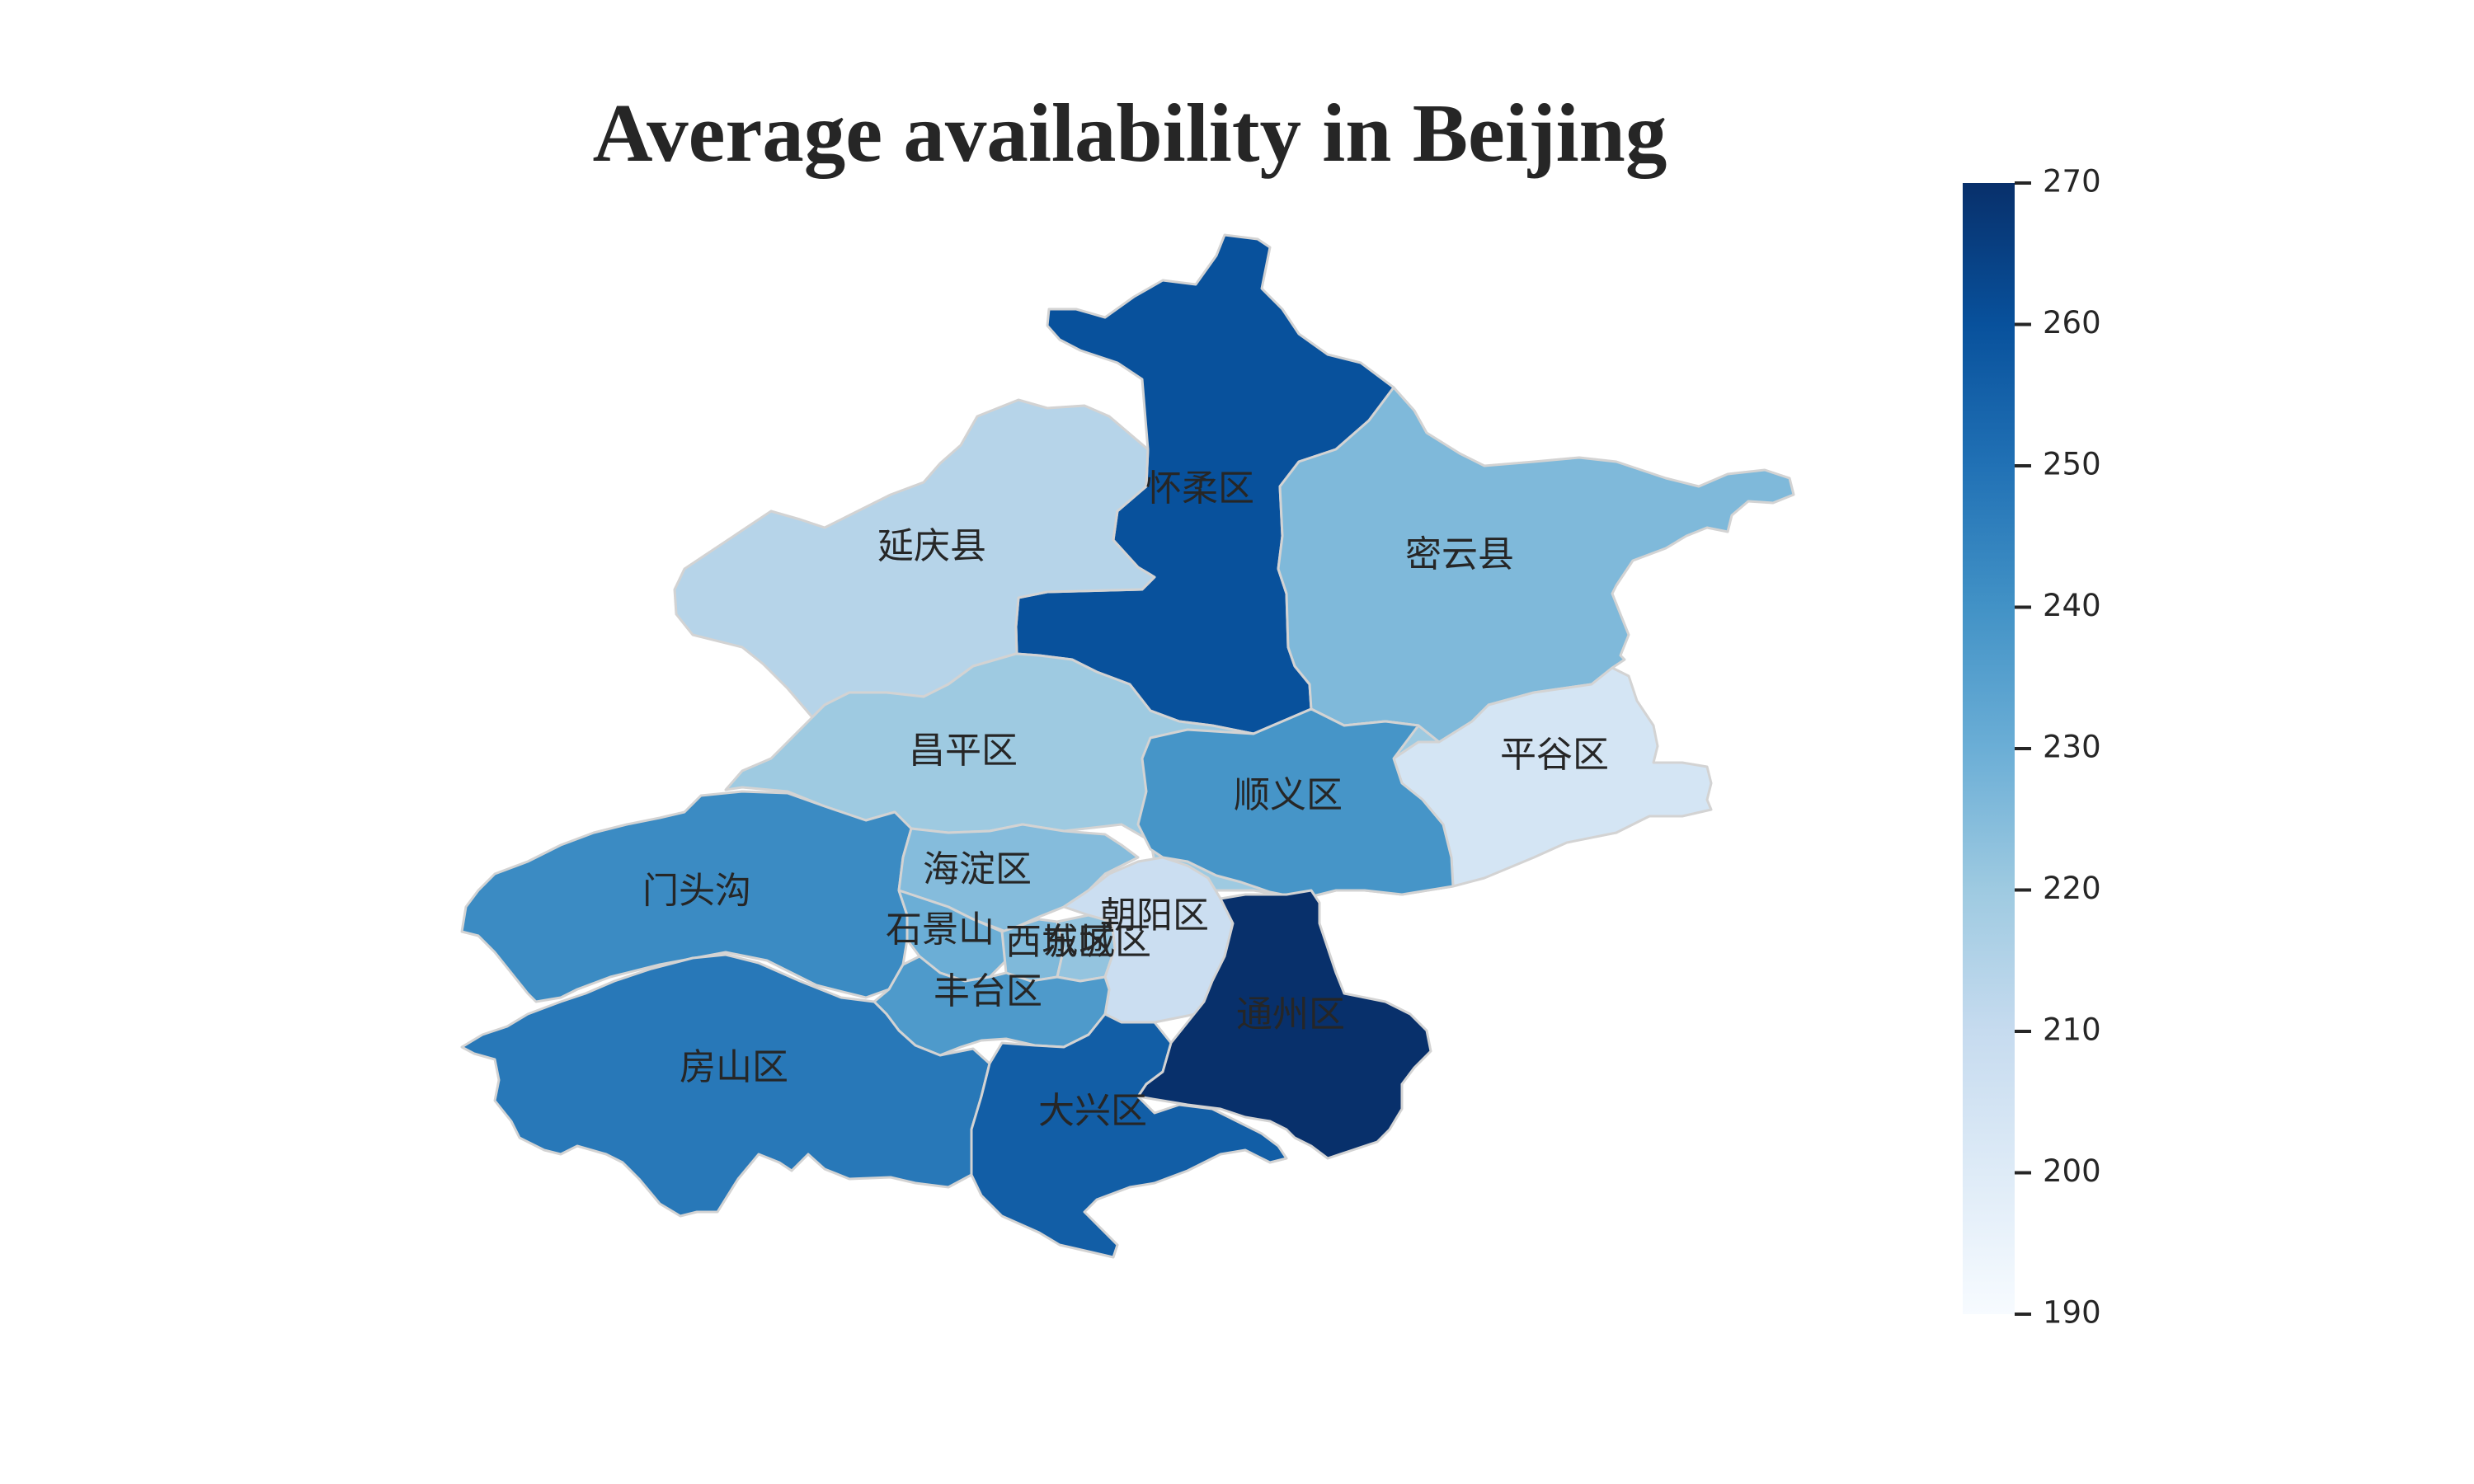  I want to click on district-miyun, so click(1536, 565).